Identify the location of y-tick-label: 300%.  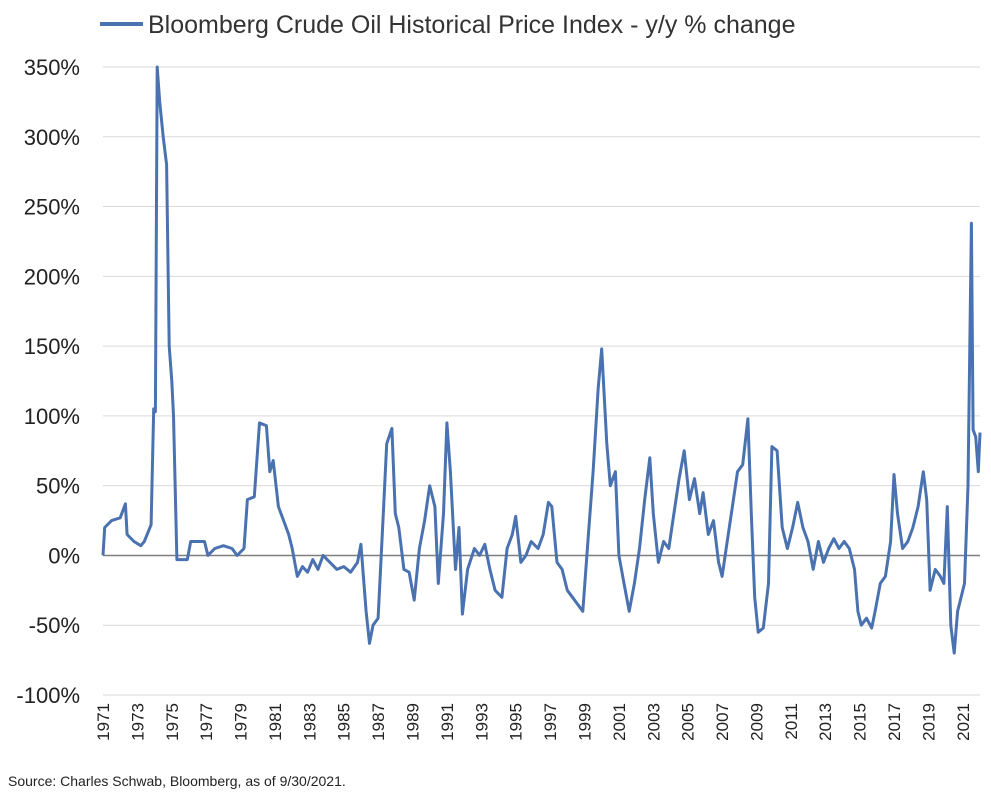
(52, 137).